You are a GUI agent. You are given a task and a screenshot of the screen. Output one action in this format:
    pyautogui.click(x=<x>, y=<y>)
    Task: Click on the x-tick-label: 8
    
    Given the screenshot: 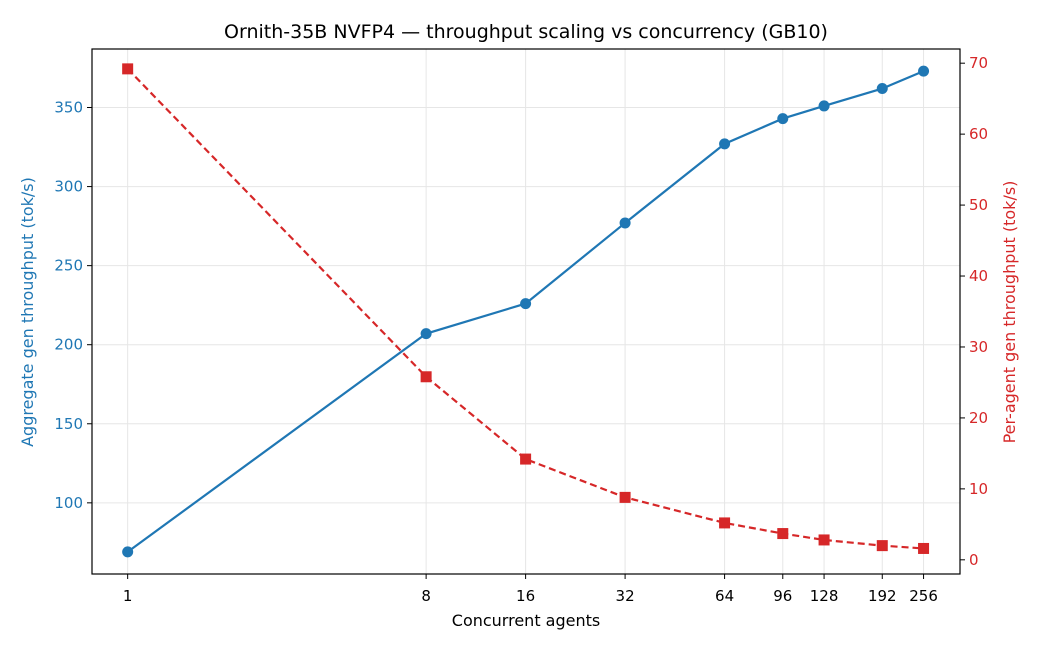 What is the action you would take?
    pyautogui.click(x=426, y=596)
    